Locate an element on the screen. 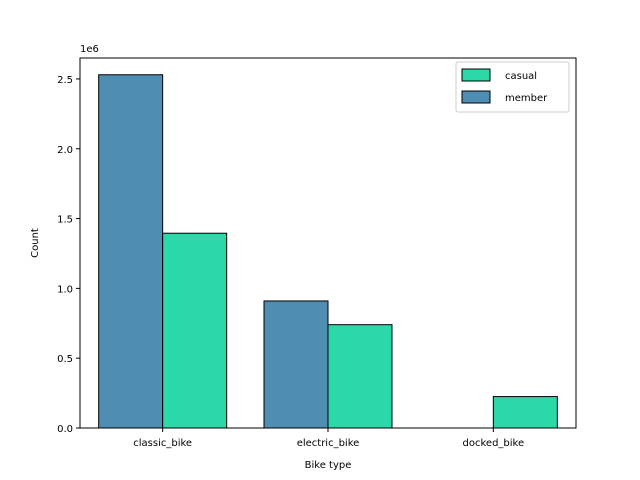 The width and height of the screenshot is (640, 480). y-axis-label: Count is located at coordinates (35, 243).